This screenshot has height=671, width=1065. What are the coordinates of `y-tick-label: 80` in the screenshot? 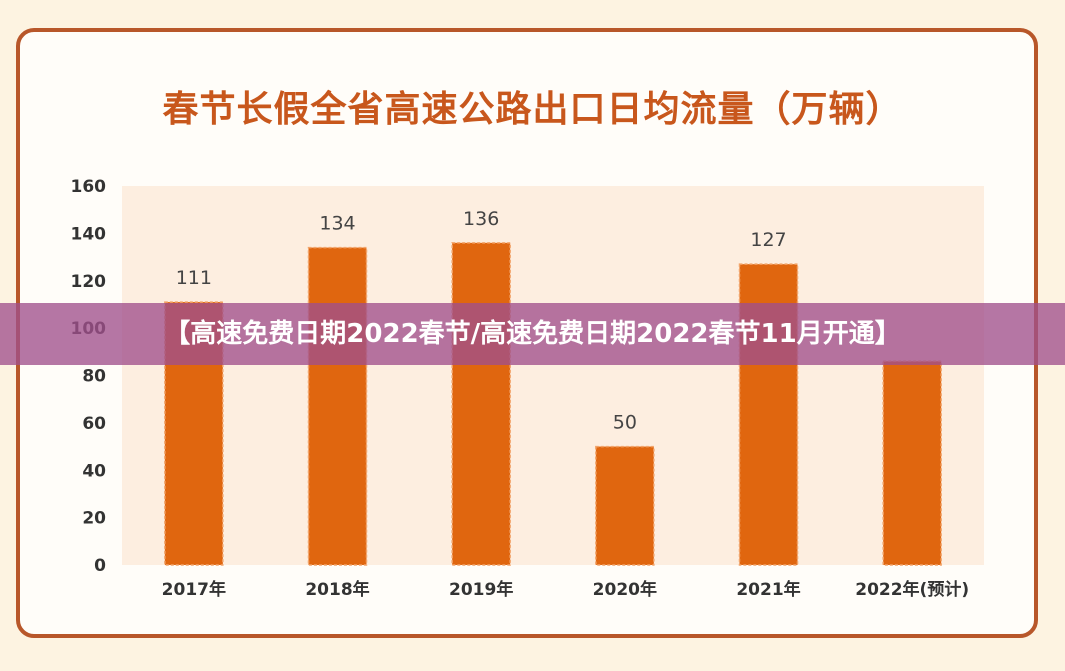 It's located at (94, 377).